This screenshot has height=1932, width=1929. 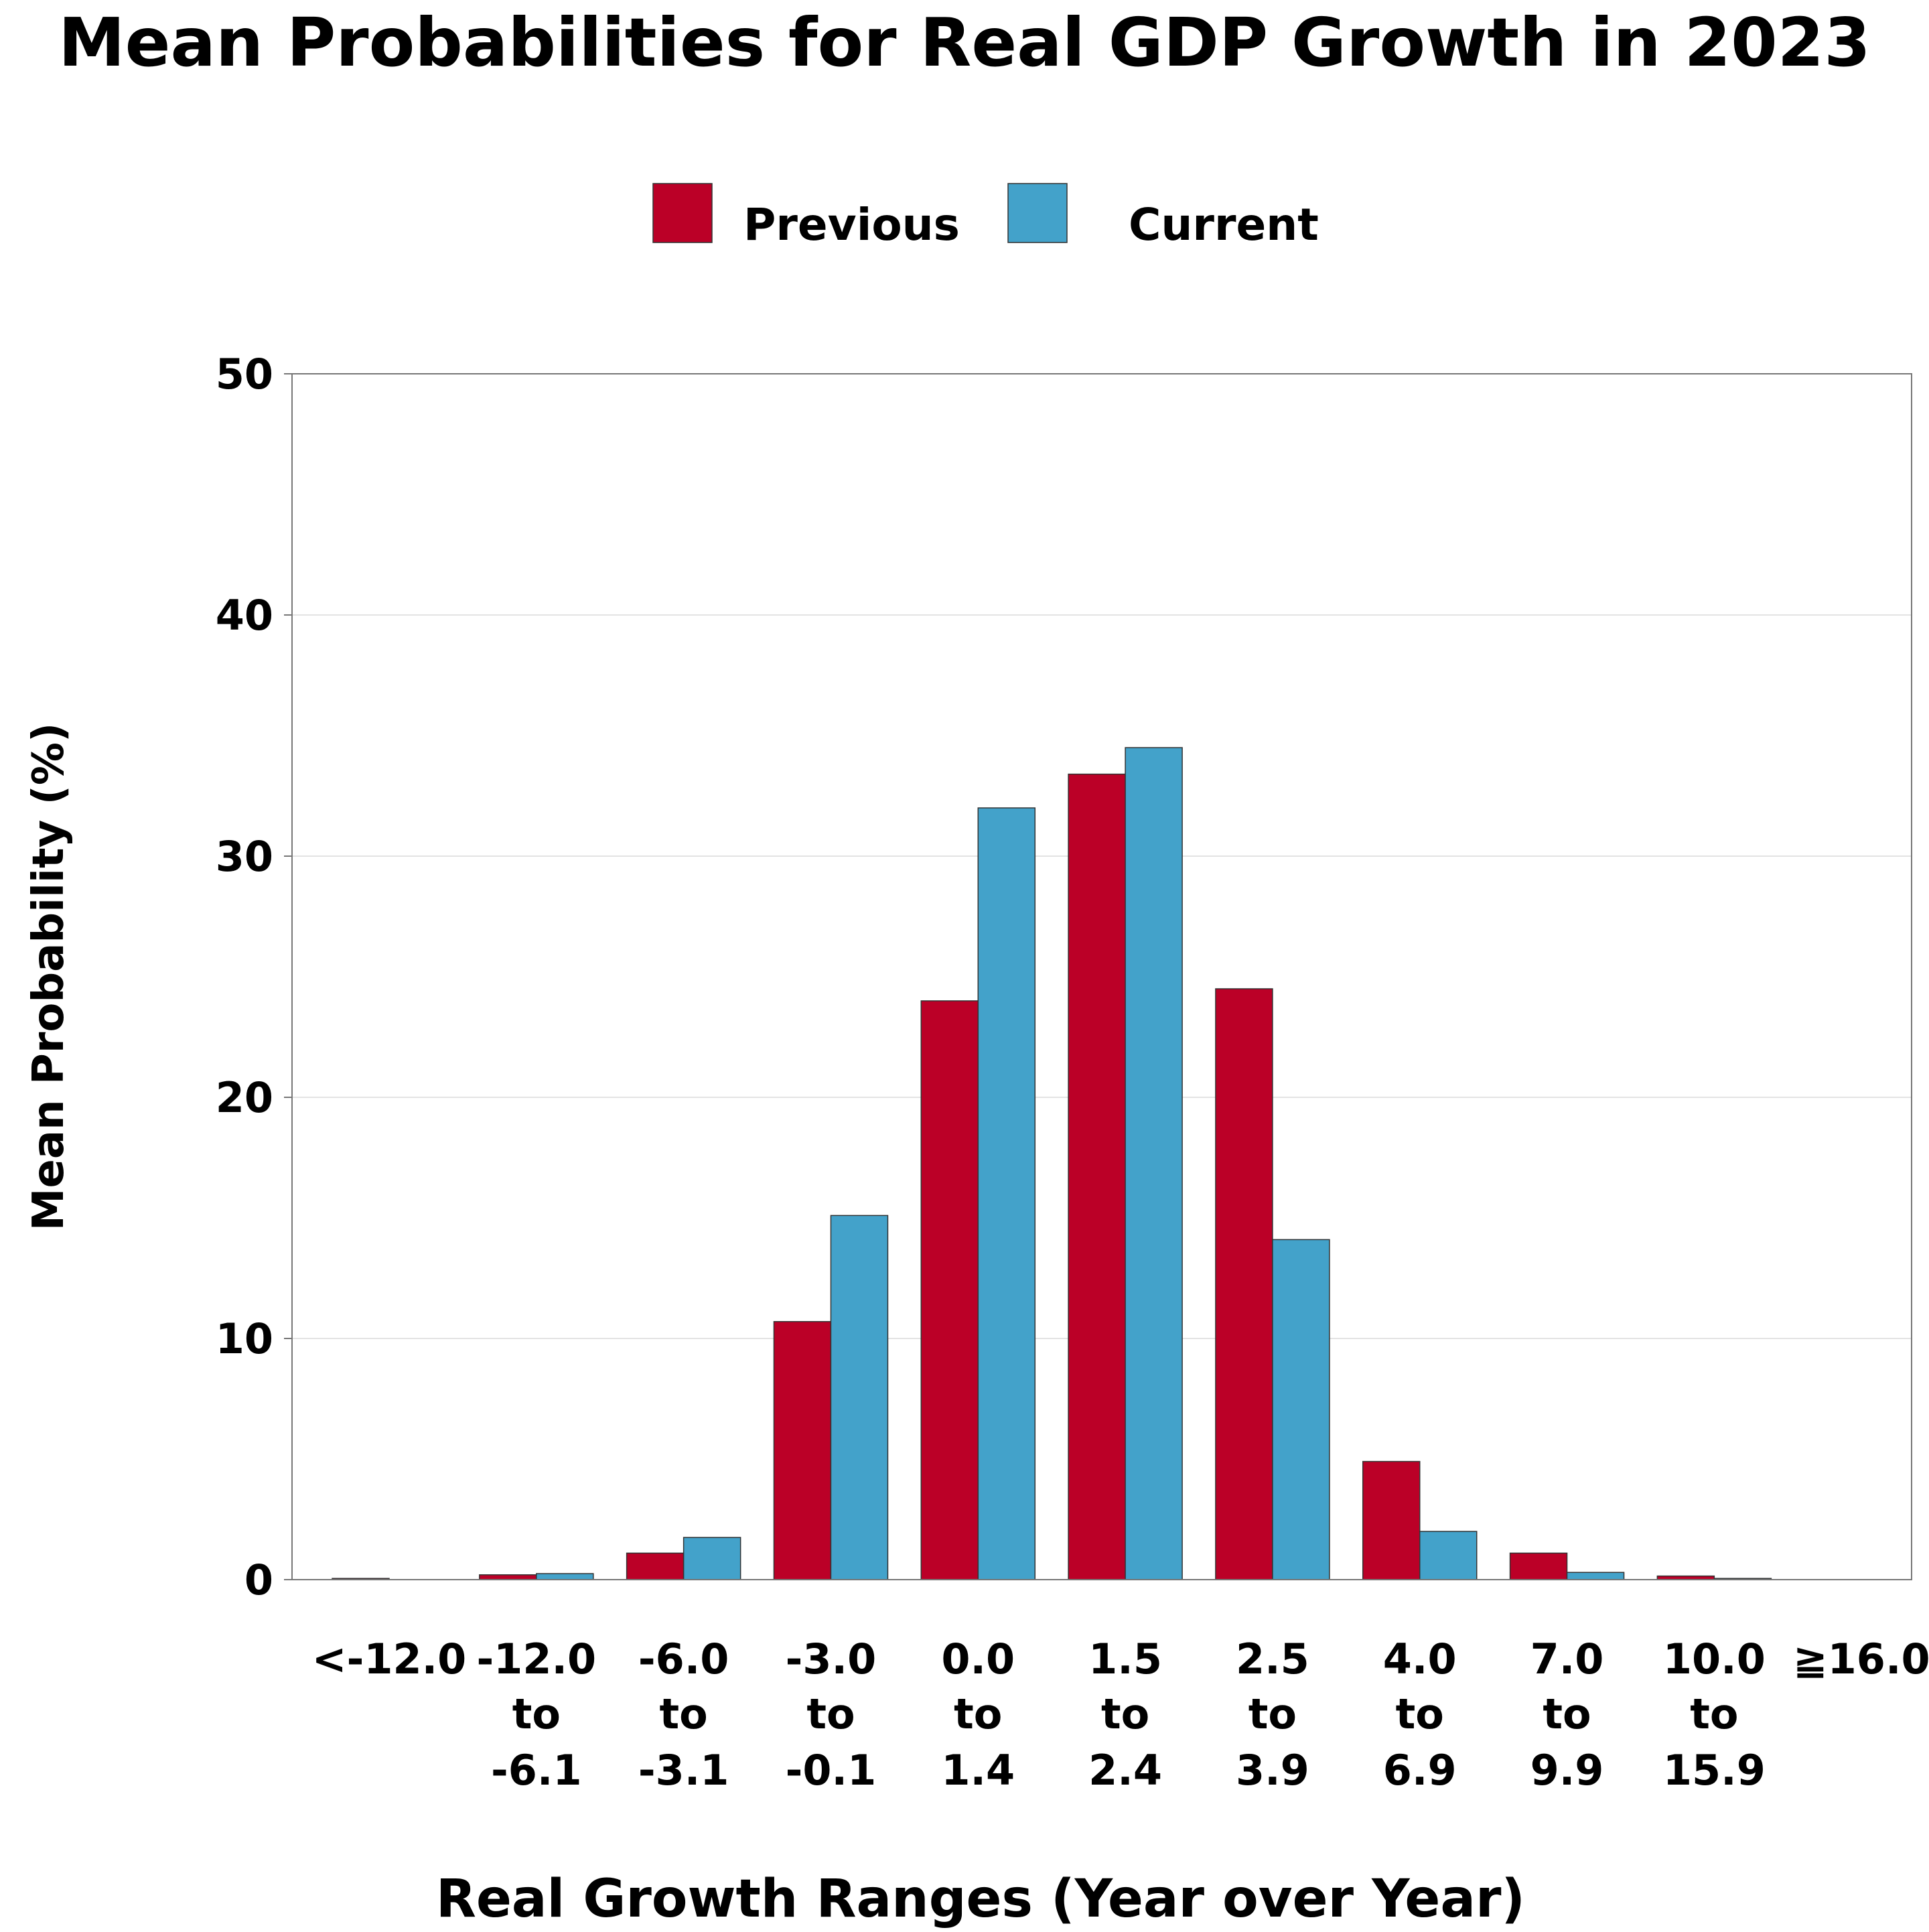 I want to click on y-tick-label: 50, so click(x=244, y=375).